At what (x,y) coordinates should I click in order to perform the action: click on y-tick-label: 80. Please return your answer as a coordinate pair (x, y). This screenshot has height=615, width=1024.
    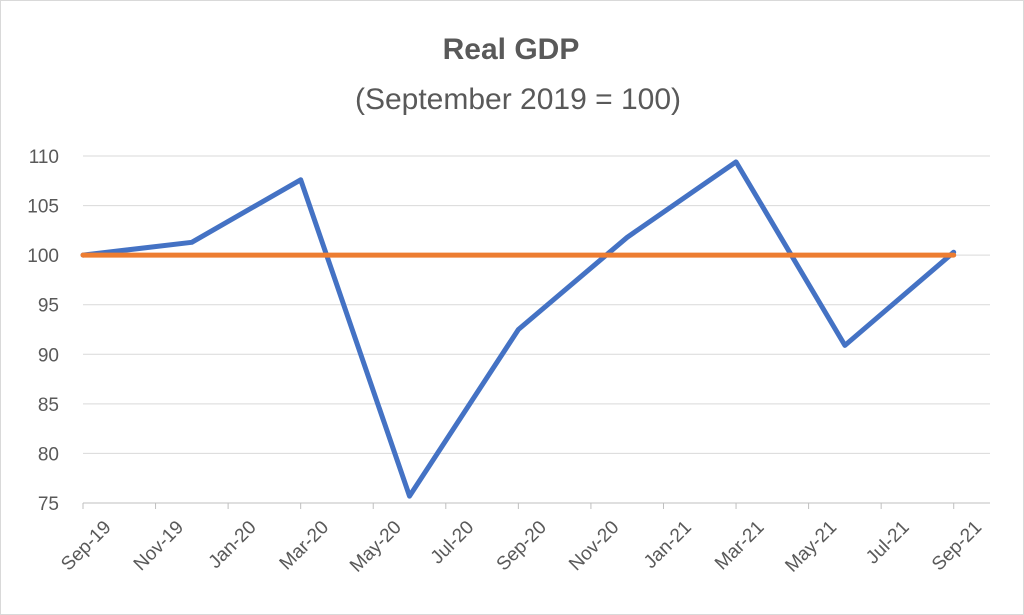
    Looking at the image, I should click on (48, 454).